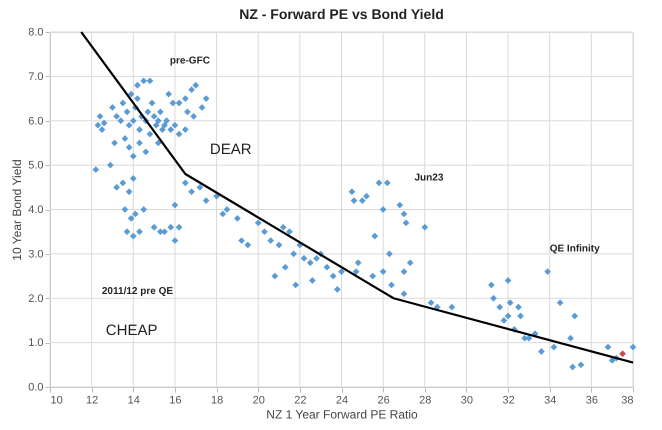 The height and width of the screenshot is (430, 662). Describe the element at coordinates (231, 149) in the screenshot. I see `annotation: DEAR` at that location.